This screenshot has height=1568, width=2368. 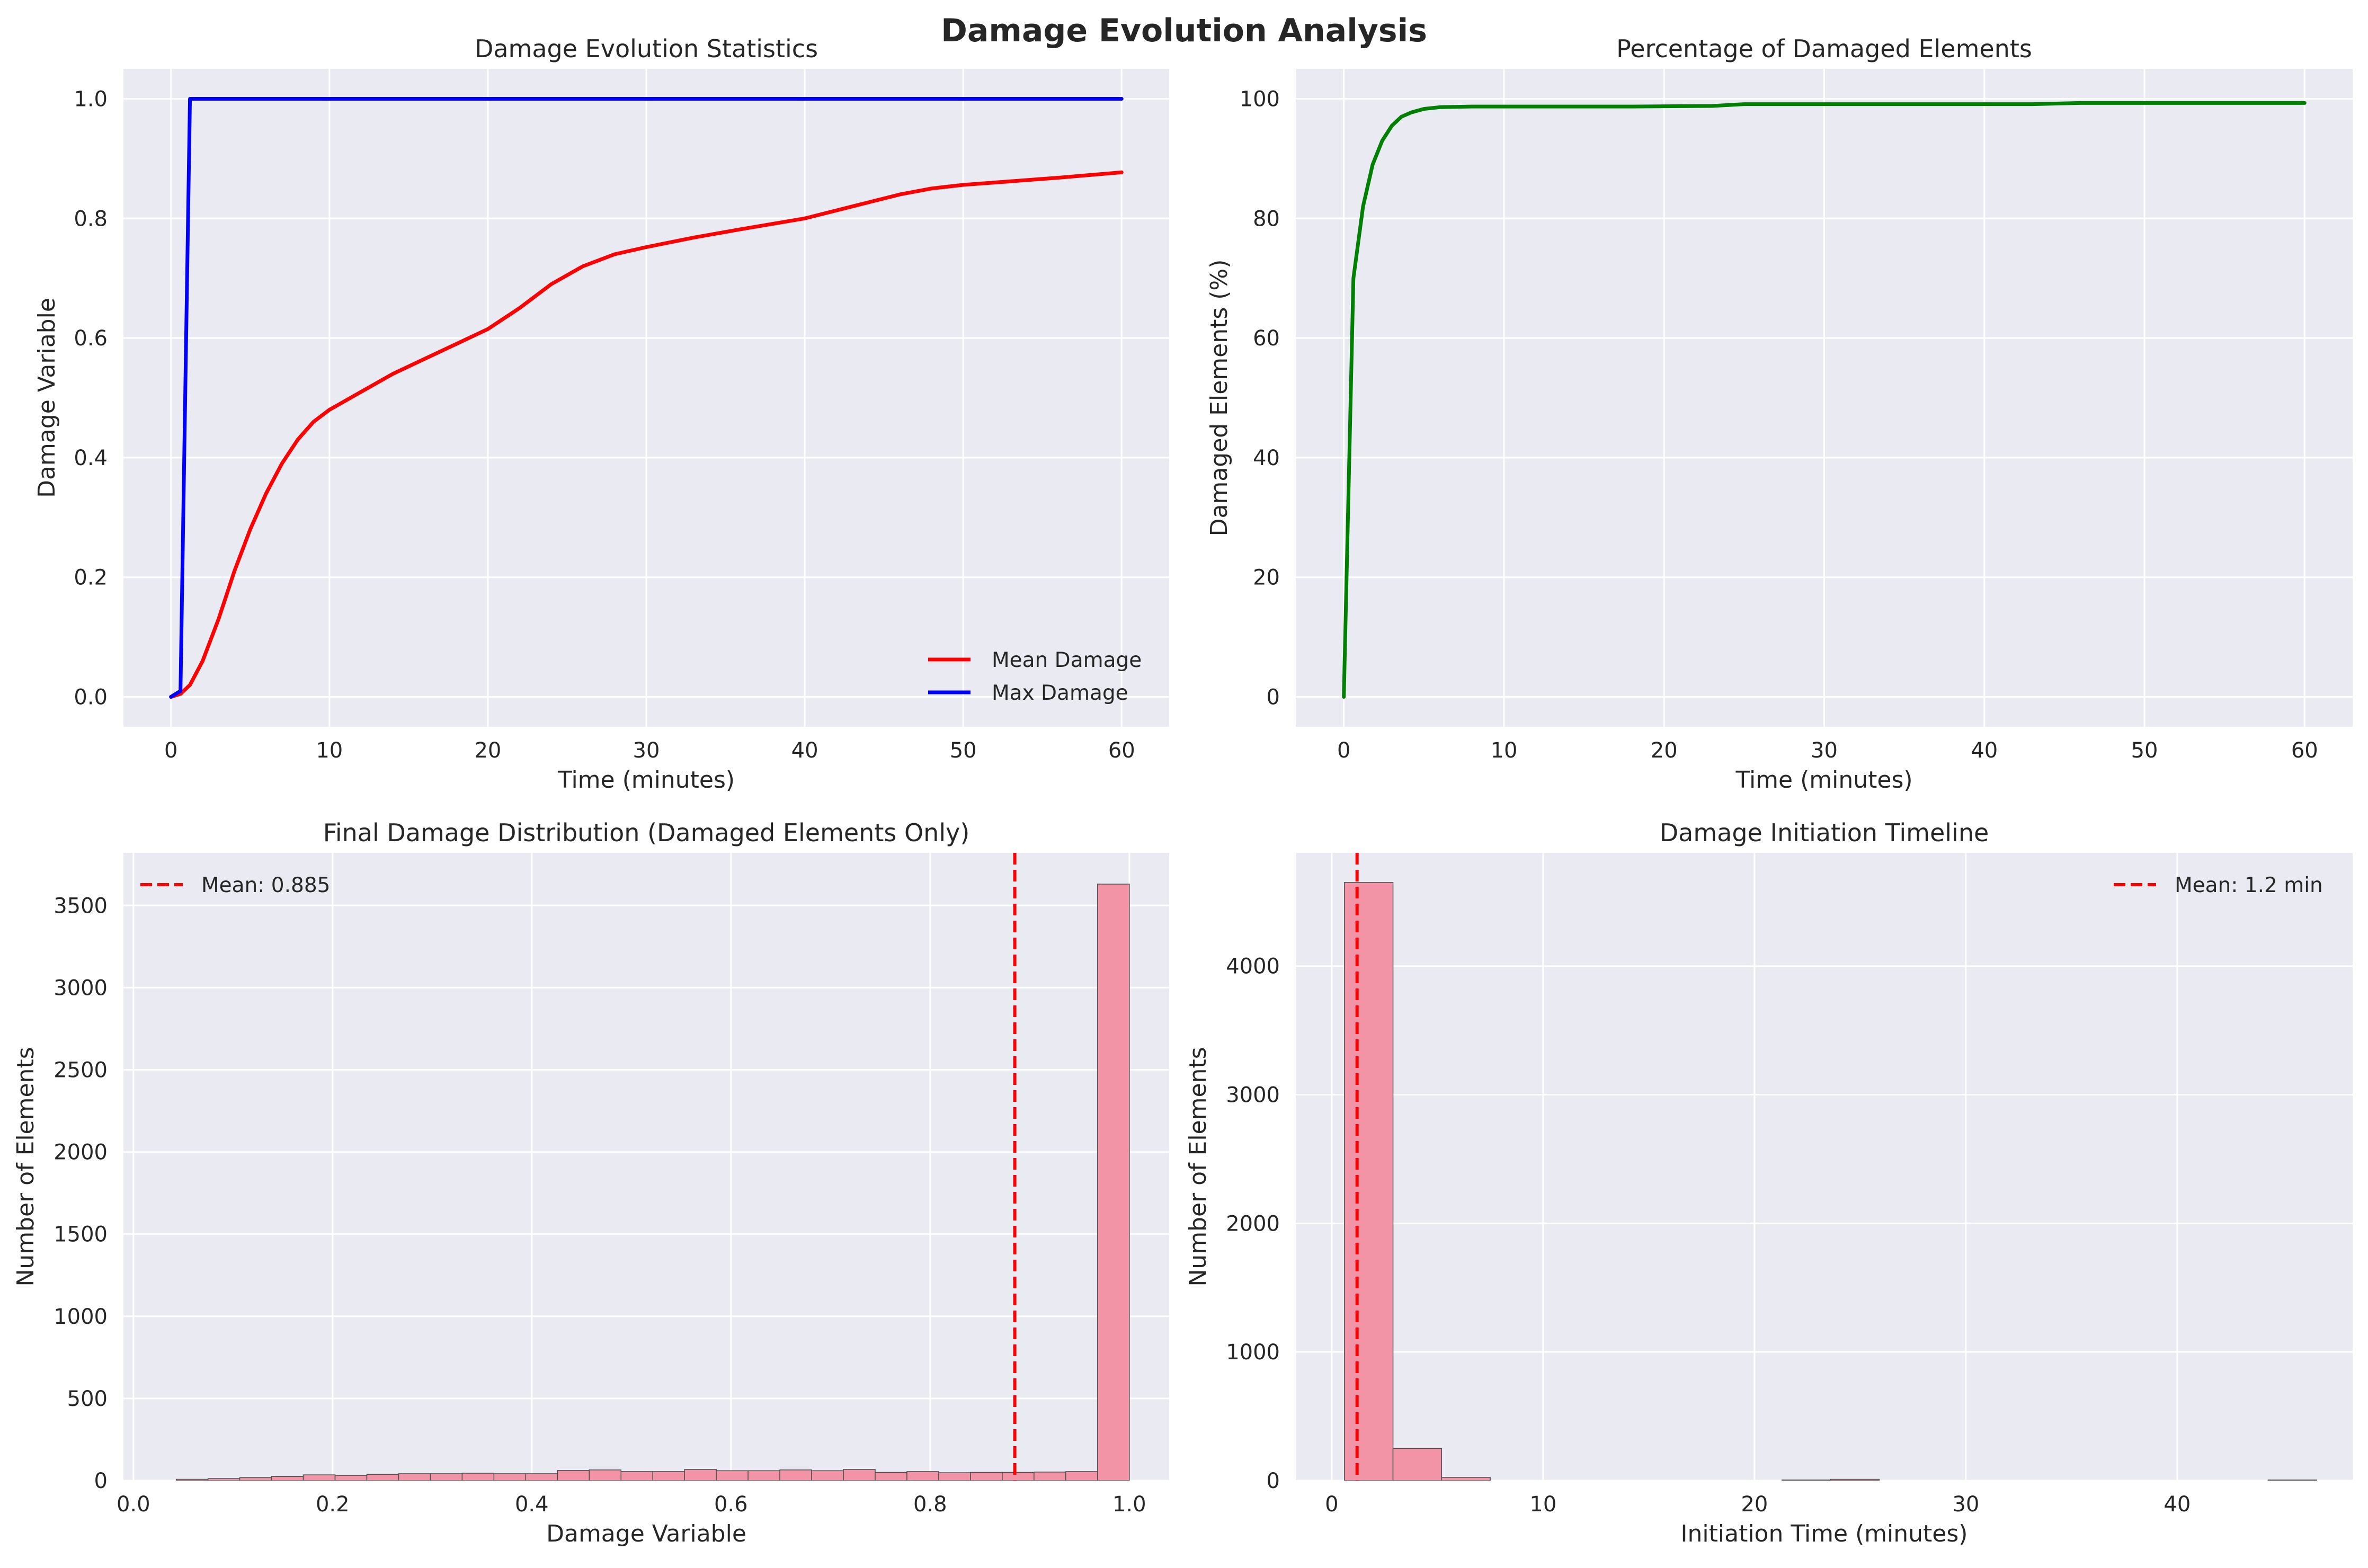 What do you see at coordinates (1129, 1504) in the screenshot?
I see `x-tick-label: 1.0` at bounding box center [1129, 1504].